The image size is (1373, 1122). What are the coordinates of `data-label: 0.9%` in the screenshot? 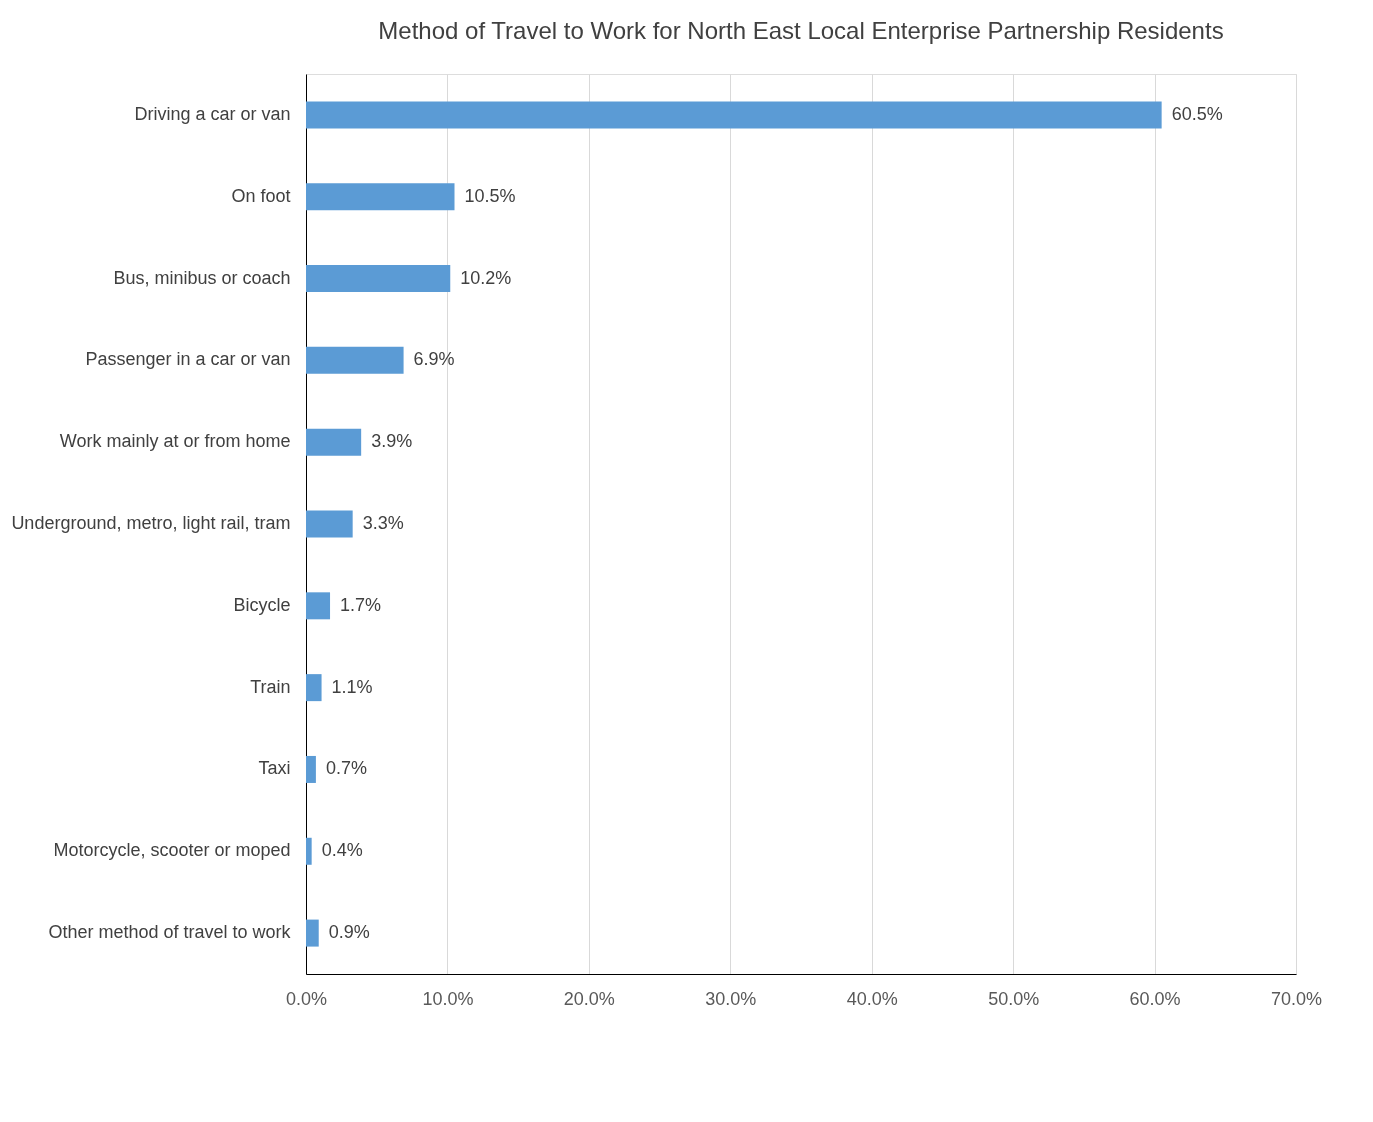 It's located at (349, 932).